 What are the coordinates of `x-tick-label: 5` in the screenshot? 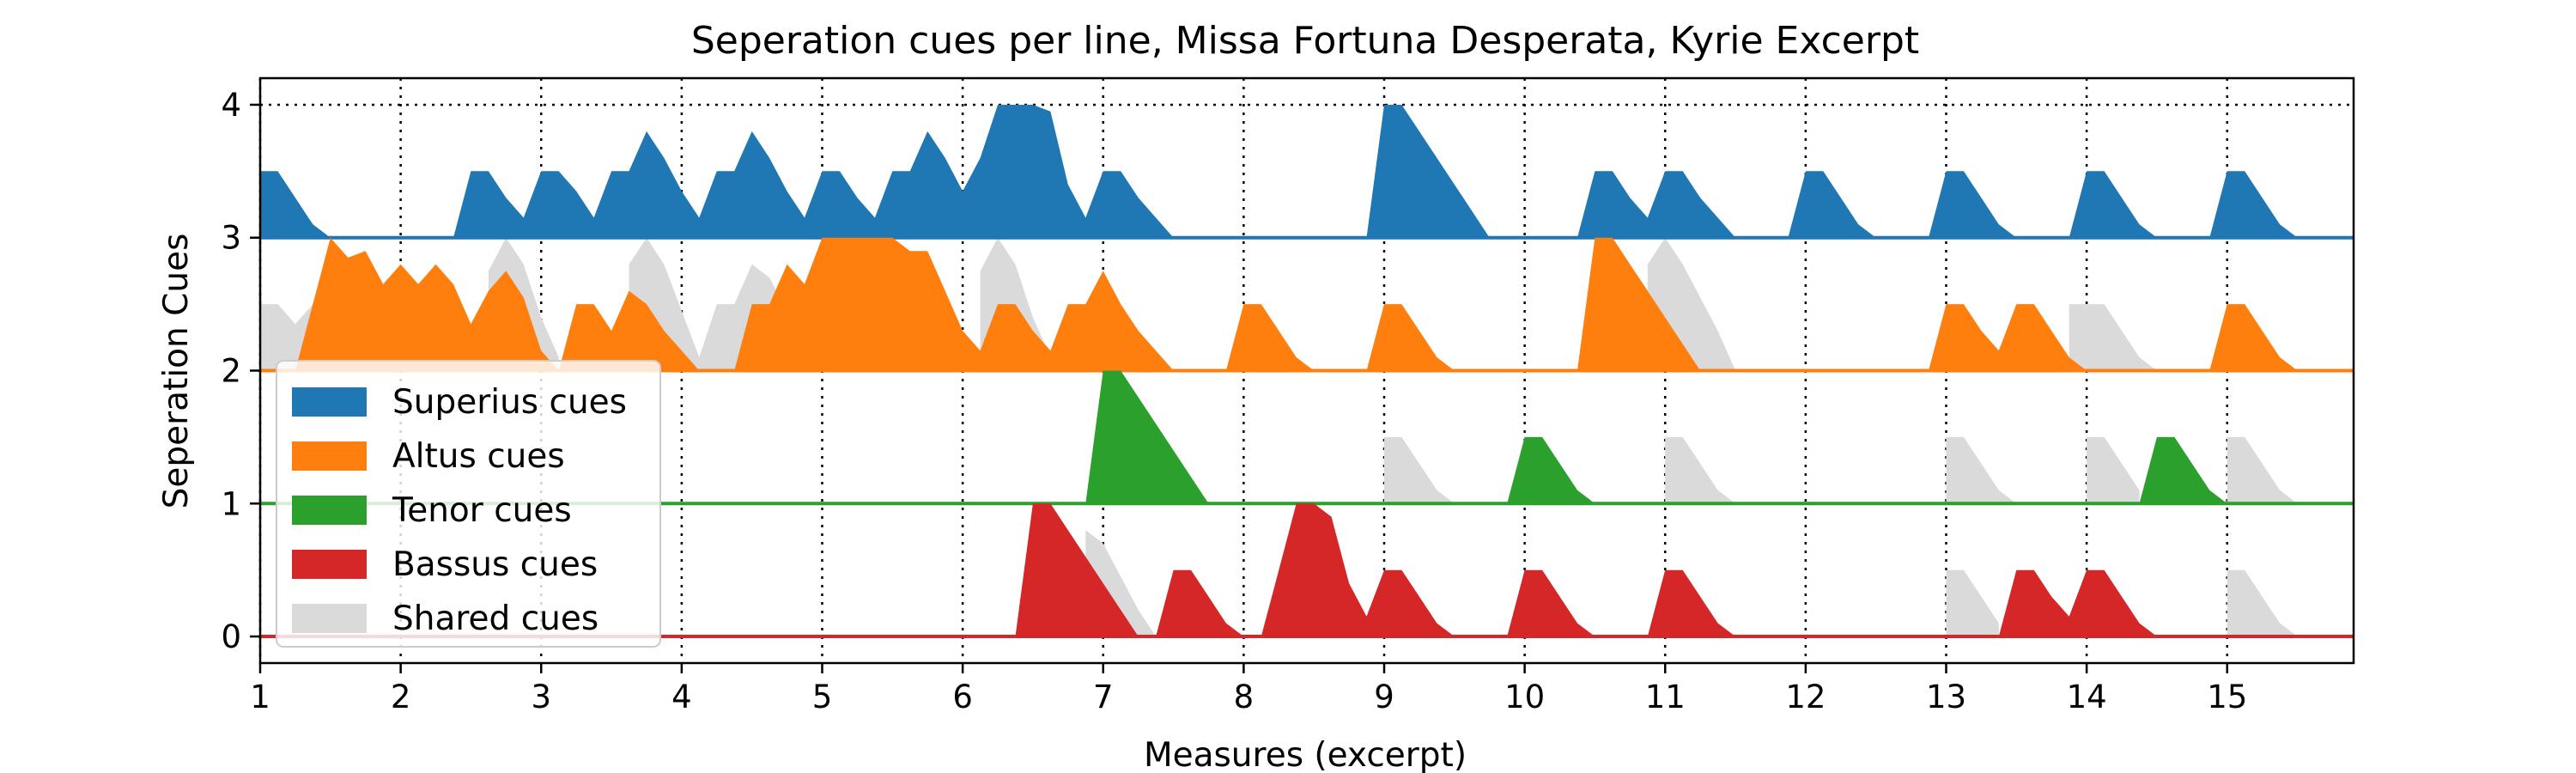 It's located at (823, 697).